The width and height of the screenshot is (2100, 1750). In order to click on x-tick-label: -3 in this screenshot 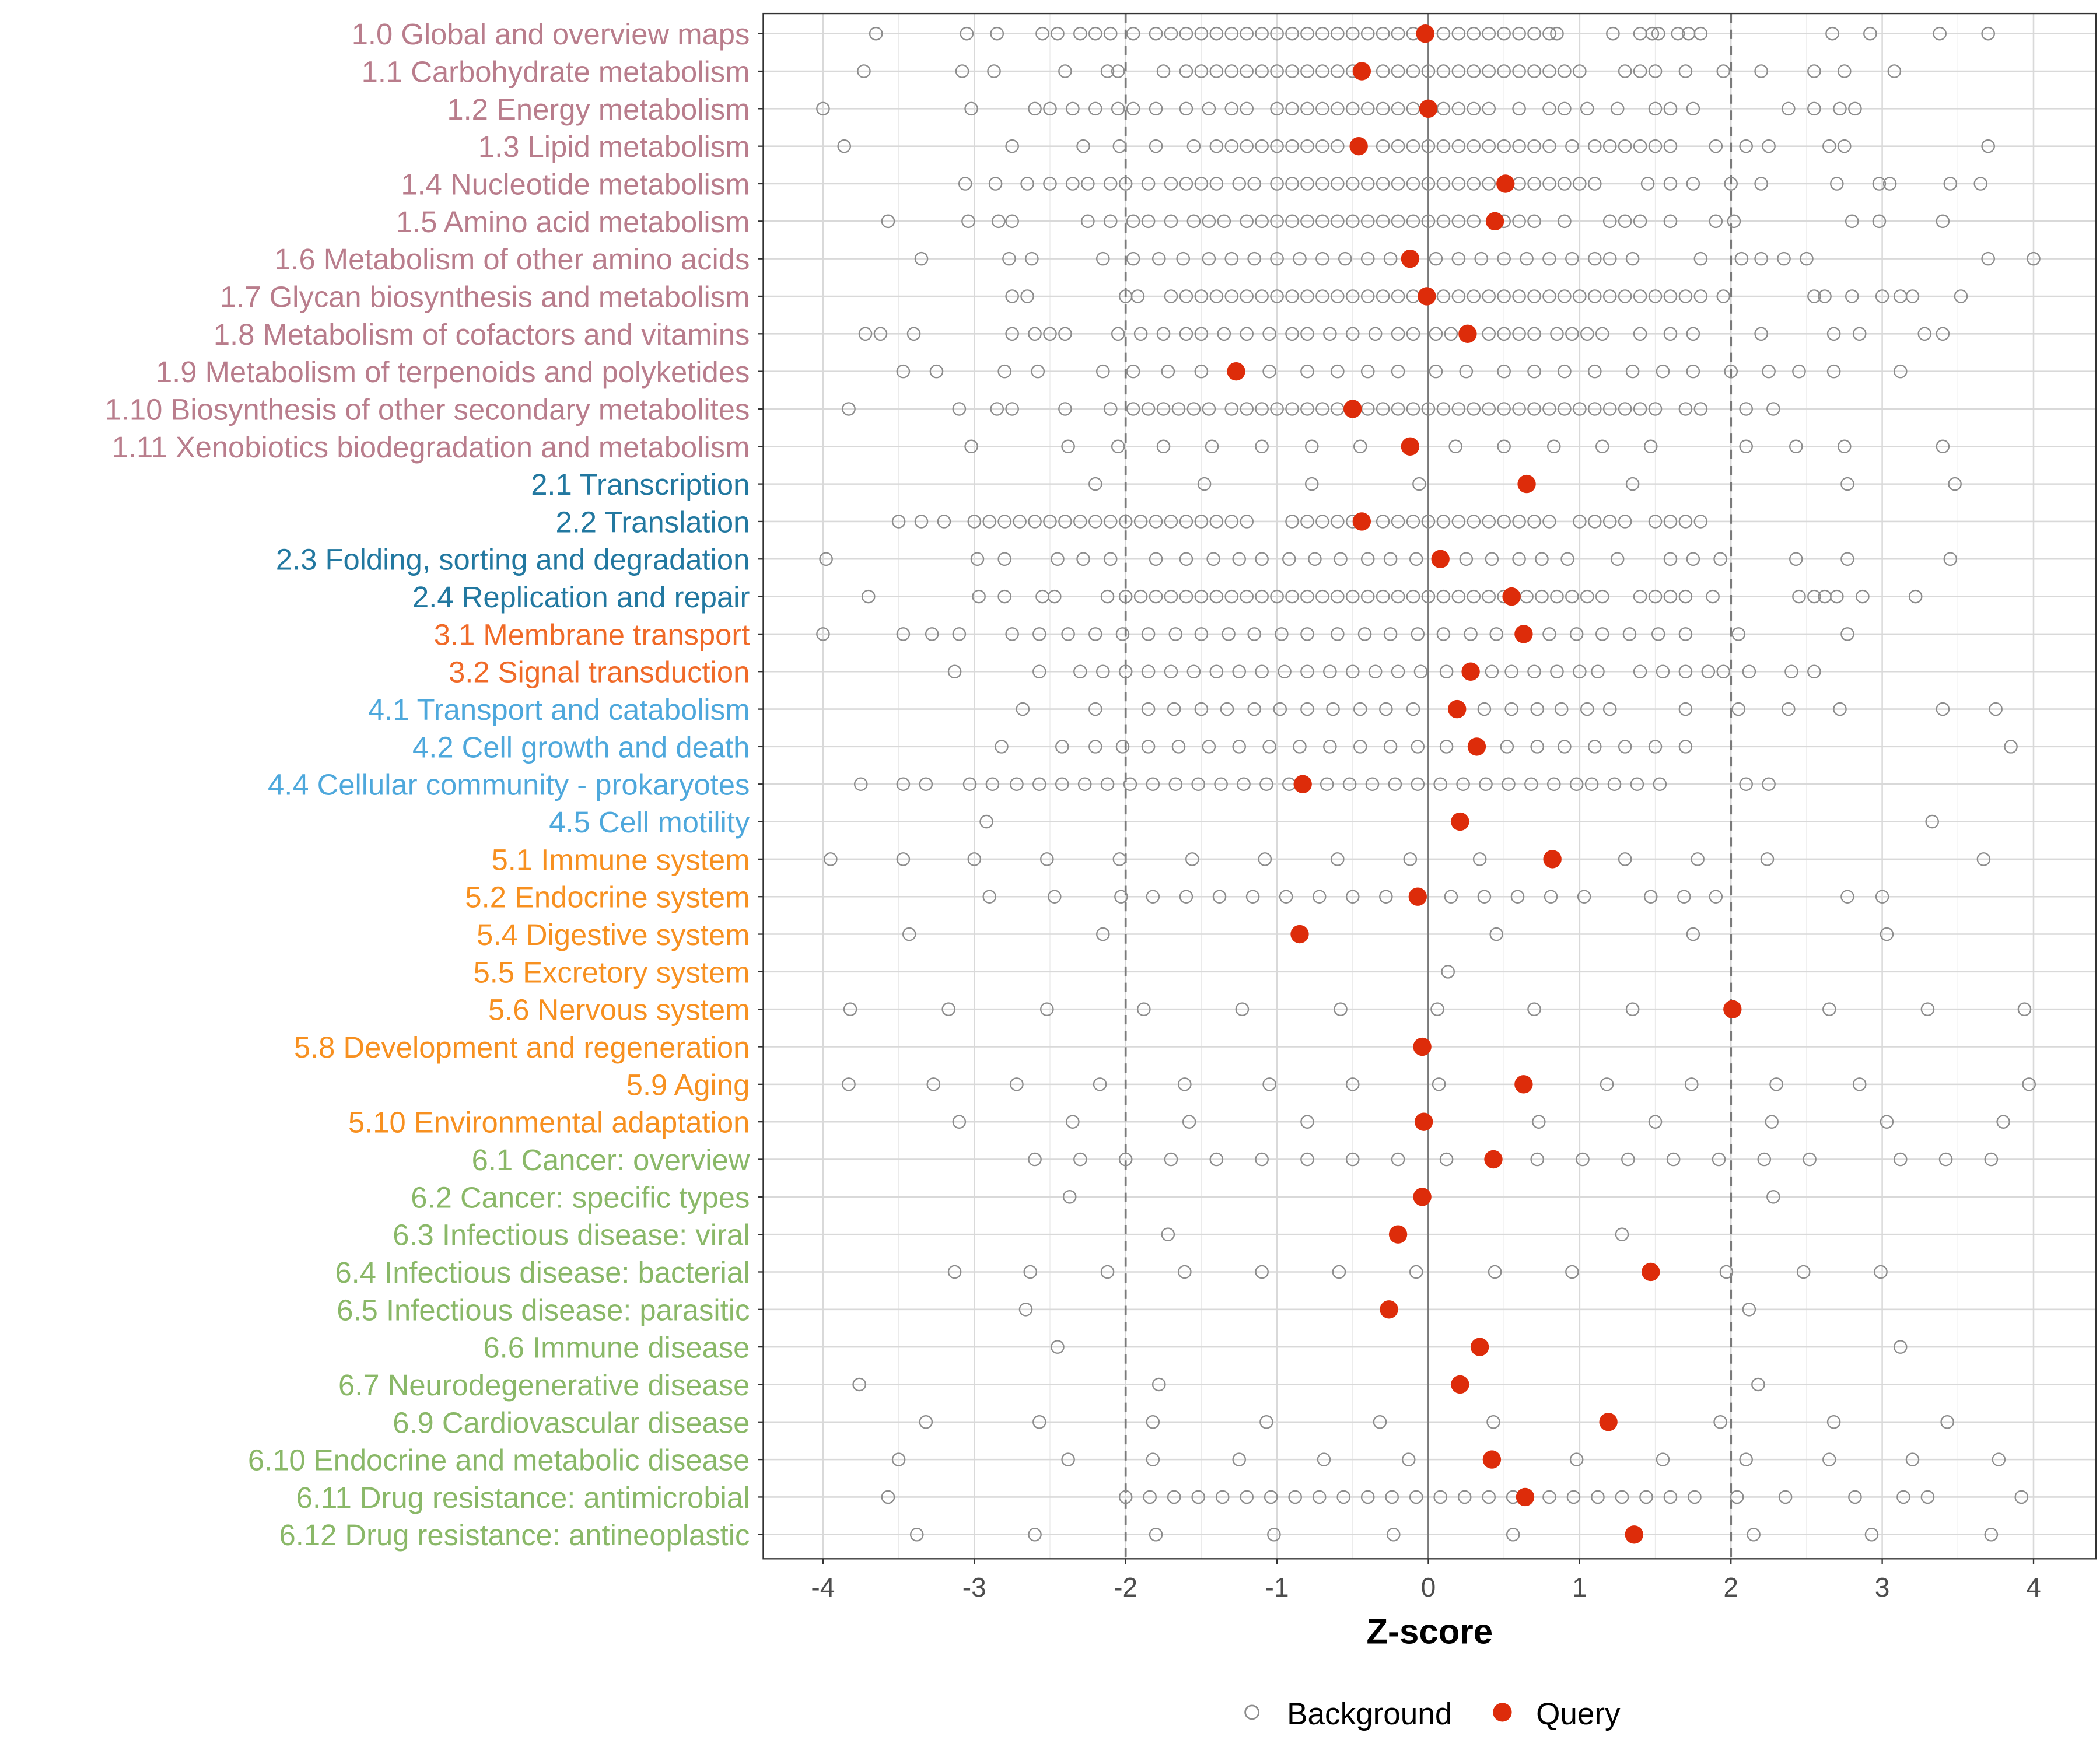, I will do `click(974, 1587)`.